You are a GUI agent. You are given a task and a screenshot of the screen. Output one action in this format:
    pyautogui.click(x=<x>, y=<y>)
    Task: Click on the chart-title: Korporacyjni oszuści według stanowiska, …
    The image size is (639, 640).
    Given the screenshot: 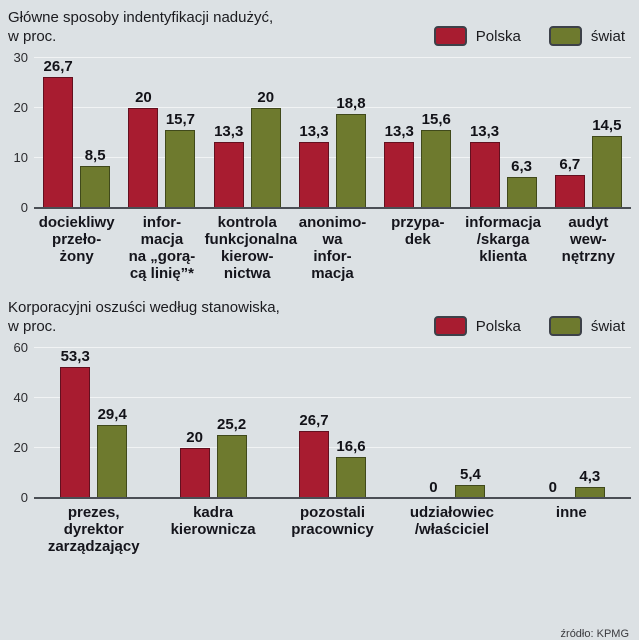 What is the action you would take?
    pyautogui.click(x=144, y=317)
    